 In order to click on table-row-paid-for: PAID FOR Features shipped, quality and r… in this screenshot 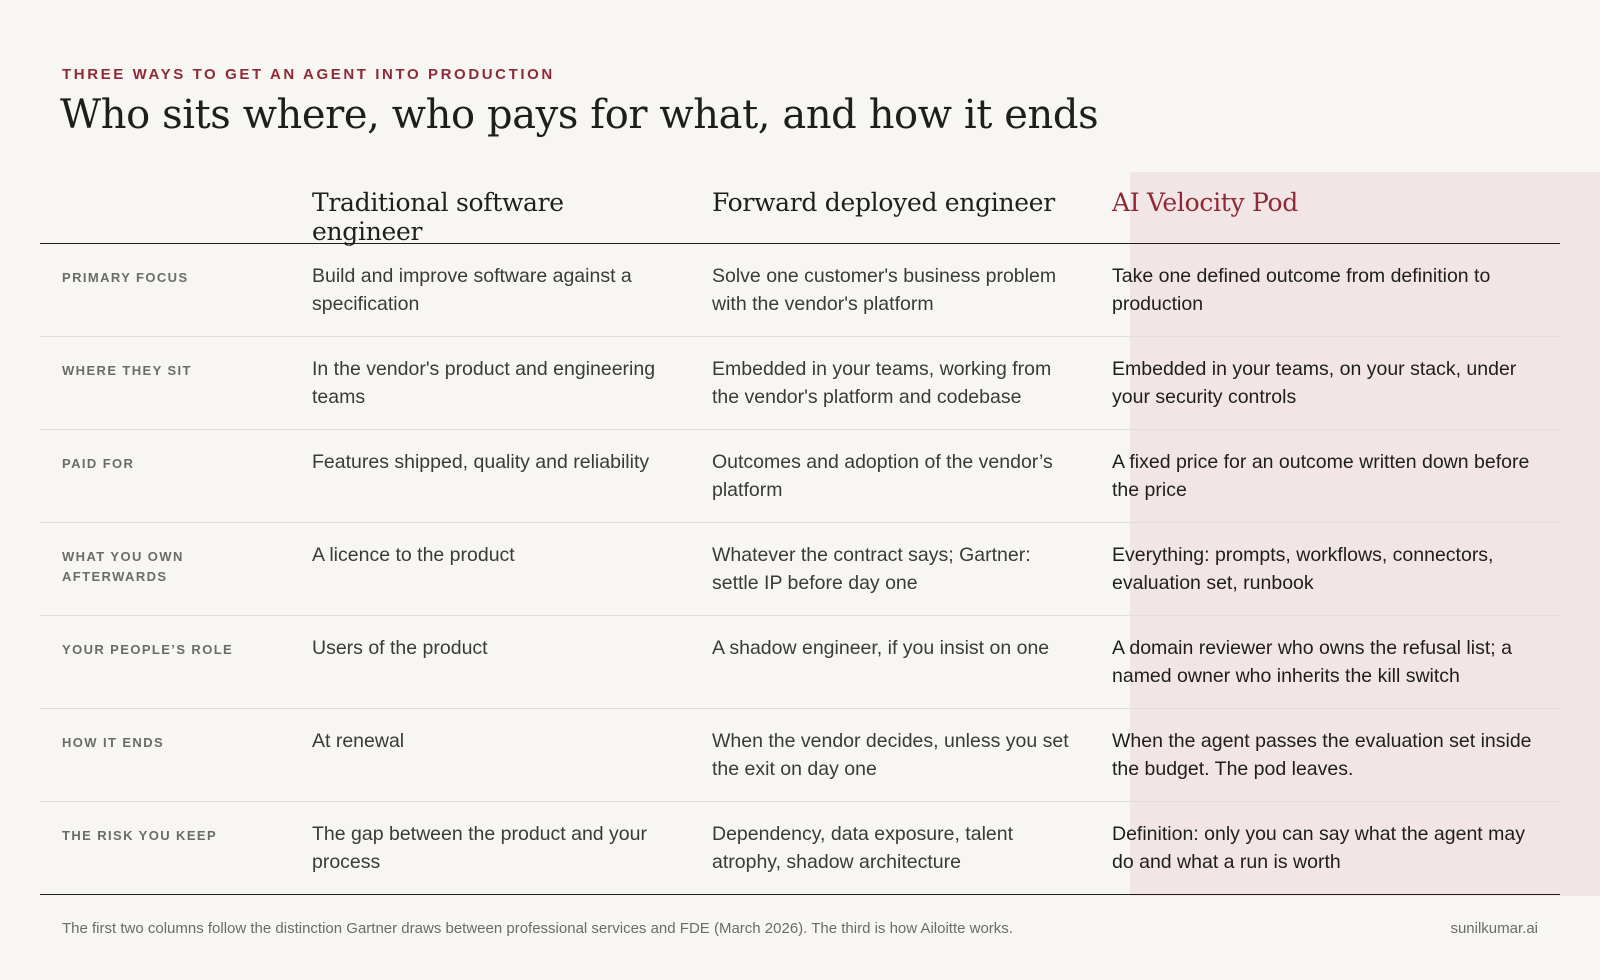, I will do `click(800, 476)`.